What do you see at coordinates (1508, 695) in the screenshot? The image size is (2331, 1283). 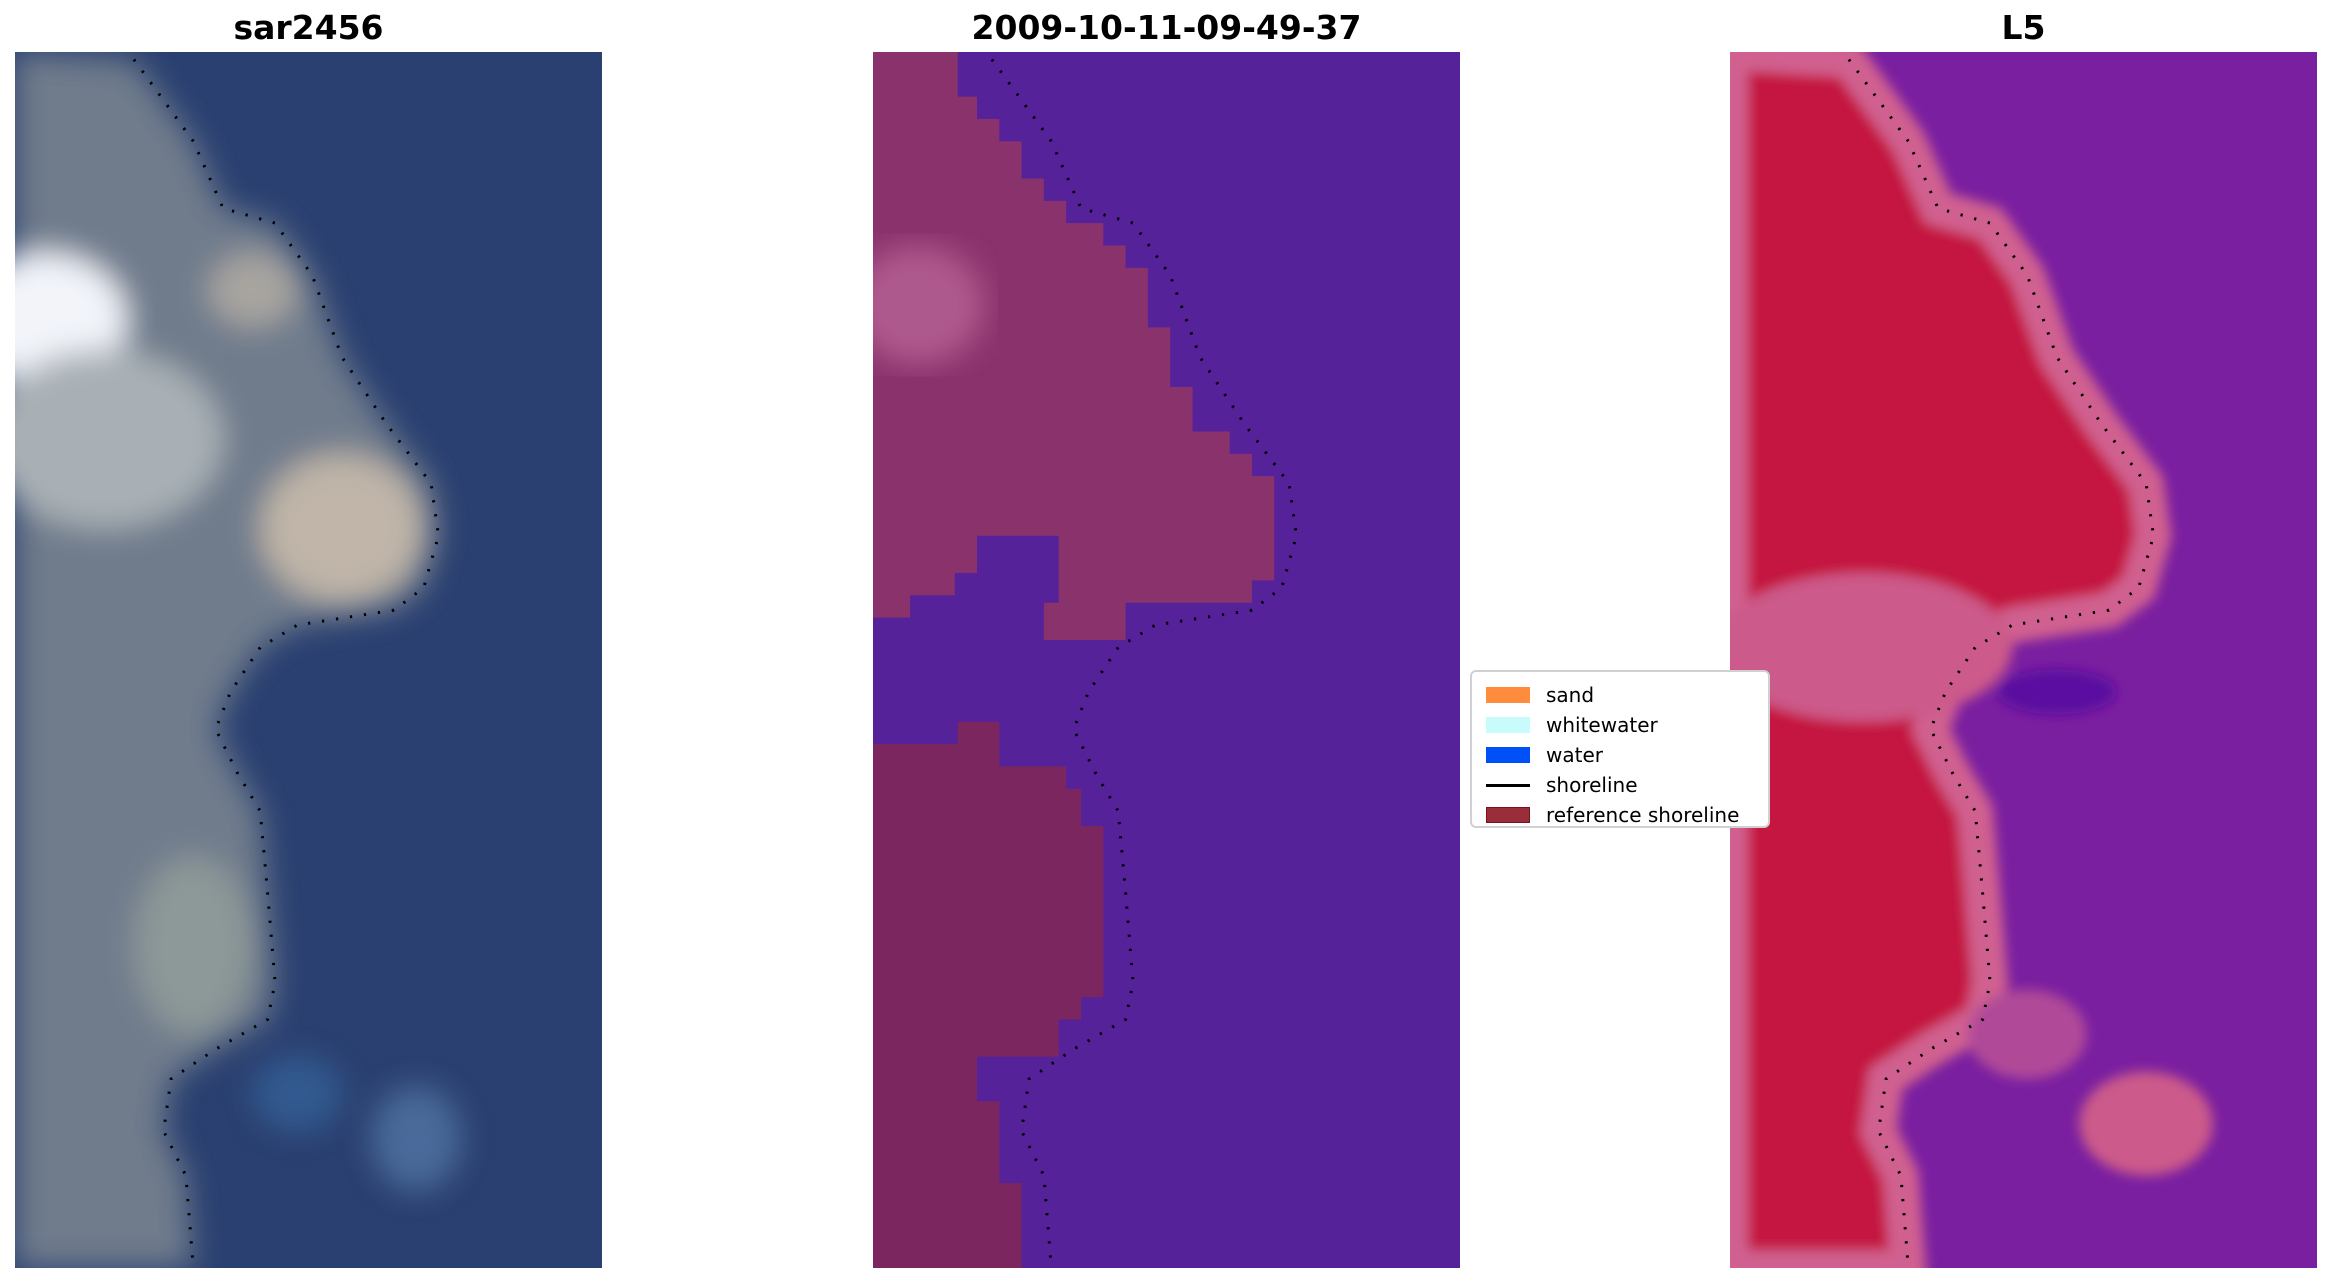 I see `sand-swatch` at bounding box center [1508, 695].